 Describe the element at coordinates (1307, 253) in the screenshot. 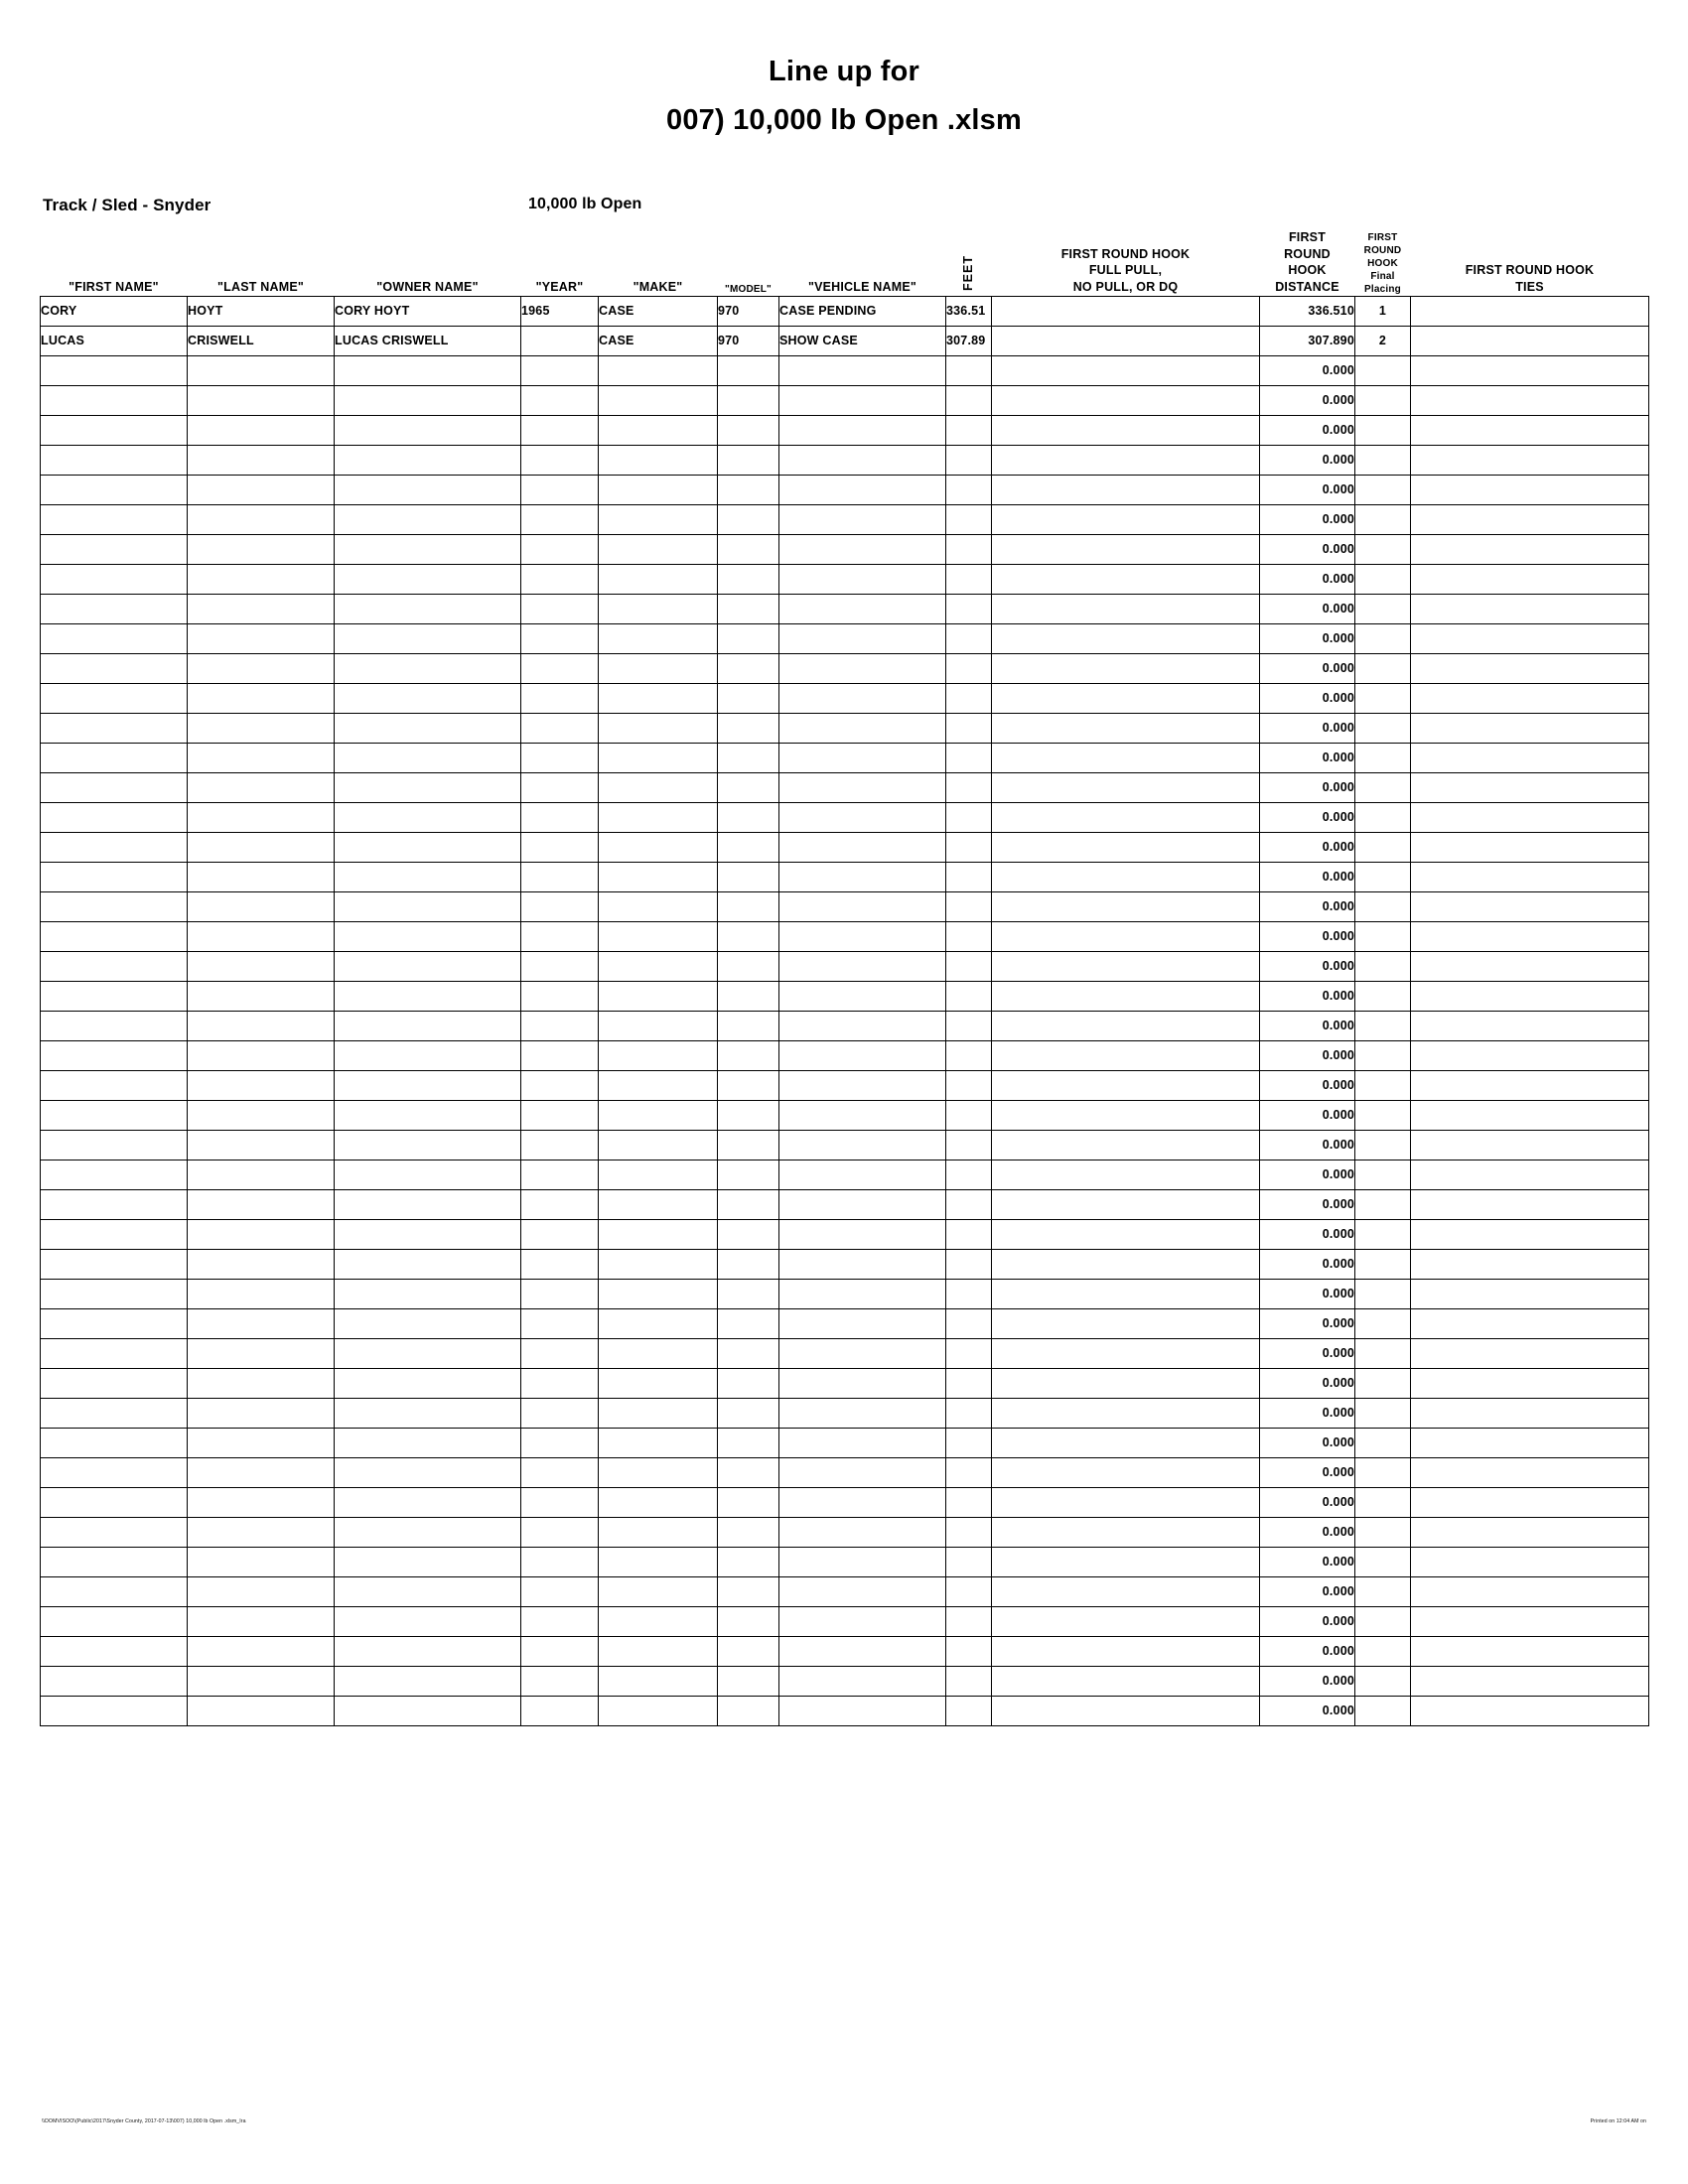

I see `header-distance-line-2: ROUND` at that location.